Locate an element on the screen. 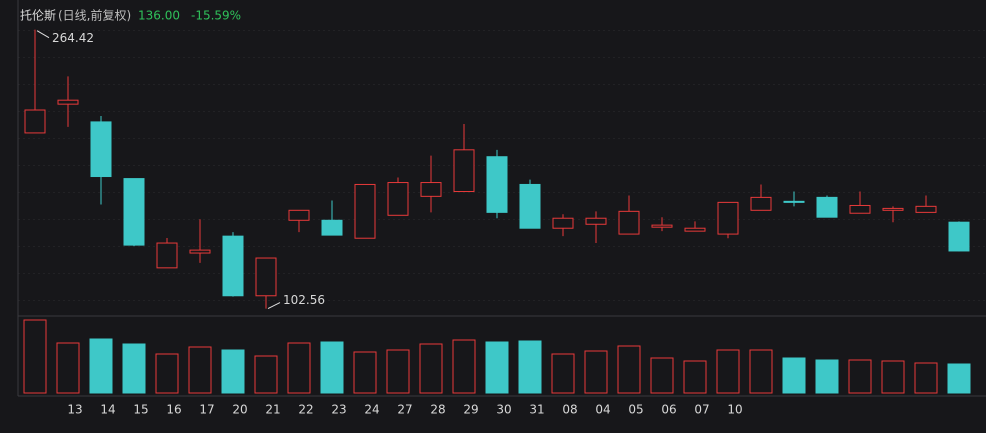  x-tick-label: 30 is located at coordinates (503, 410).